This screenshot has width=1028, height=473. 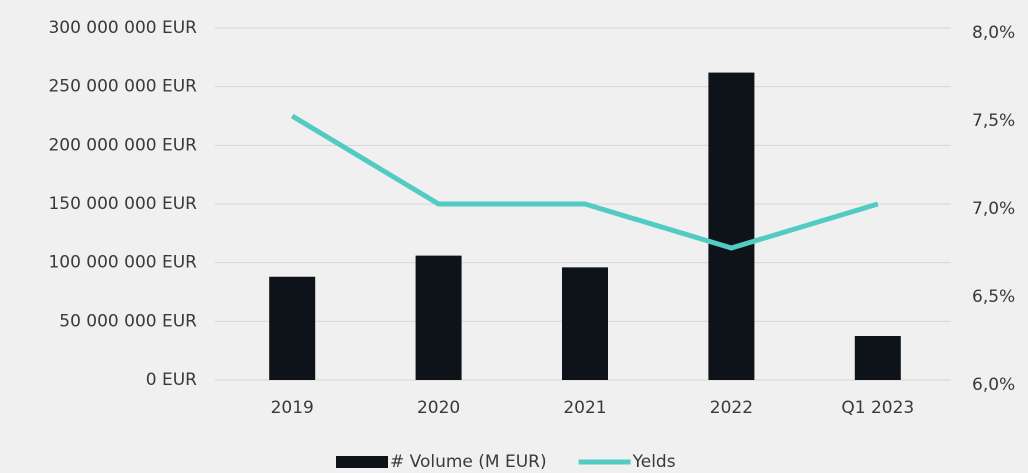 I want to click on y2-tick-label: 8,0%, so click(x=993, y=33).